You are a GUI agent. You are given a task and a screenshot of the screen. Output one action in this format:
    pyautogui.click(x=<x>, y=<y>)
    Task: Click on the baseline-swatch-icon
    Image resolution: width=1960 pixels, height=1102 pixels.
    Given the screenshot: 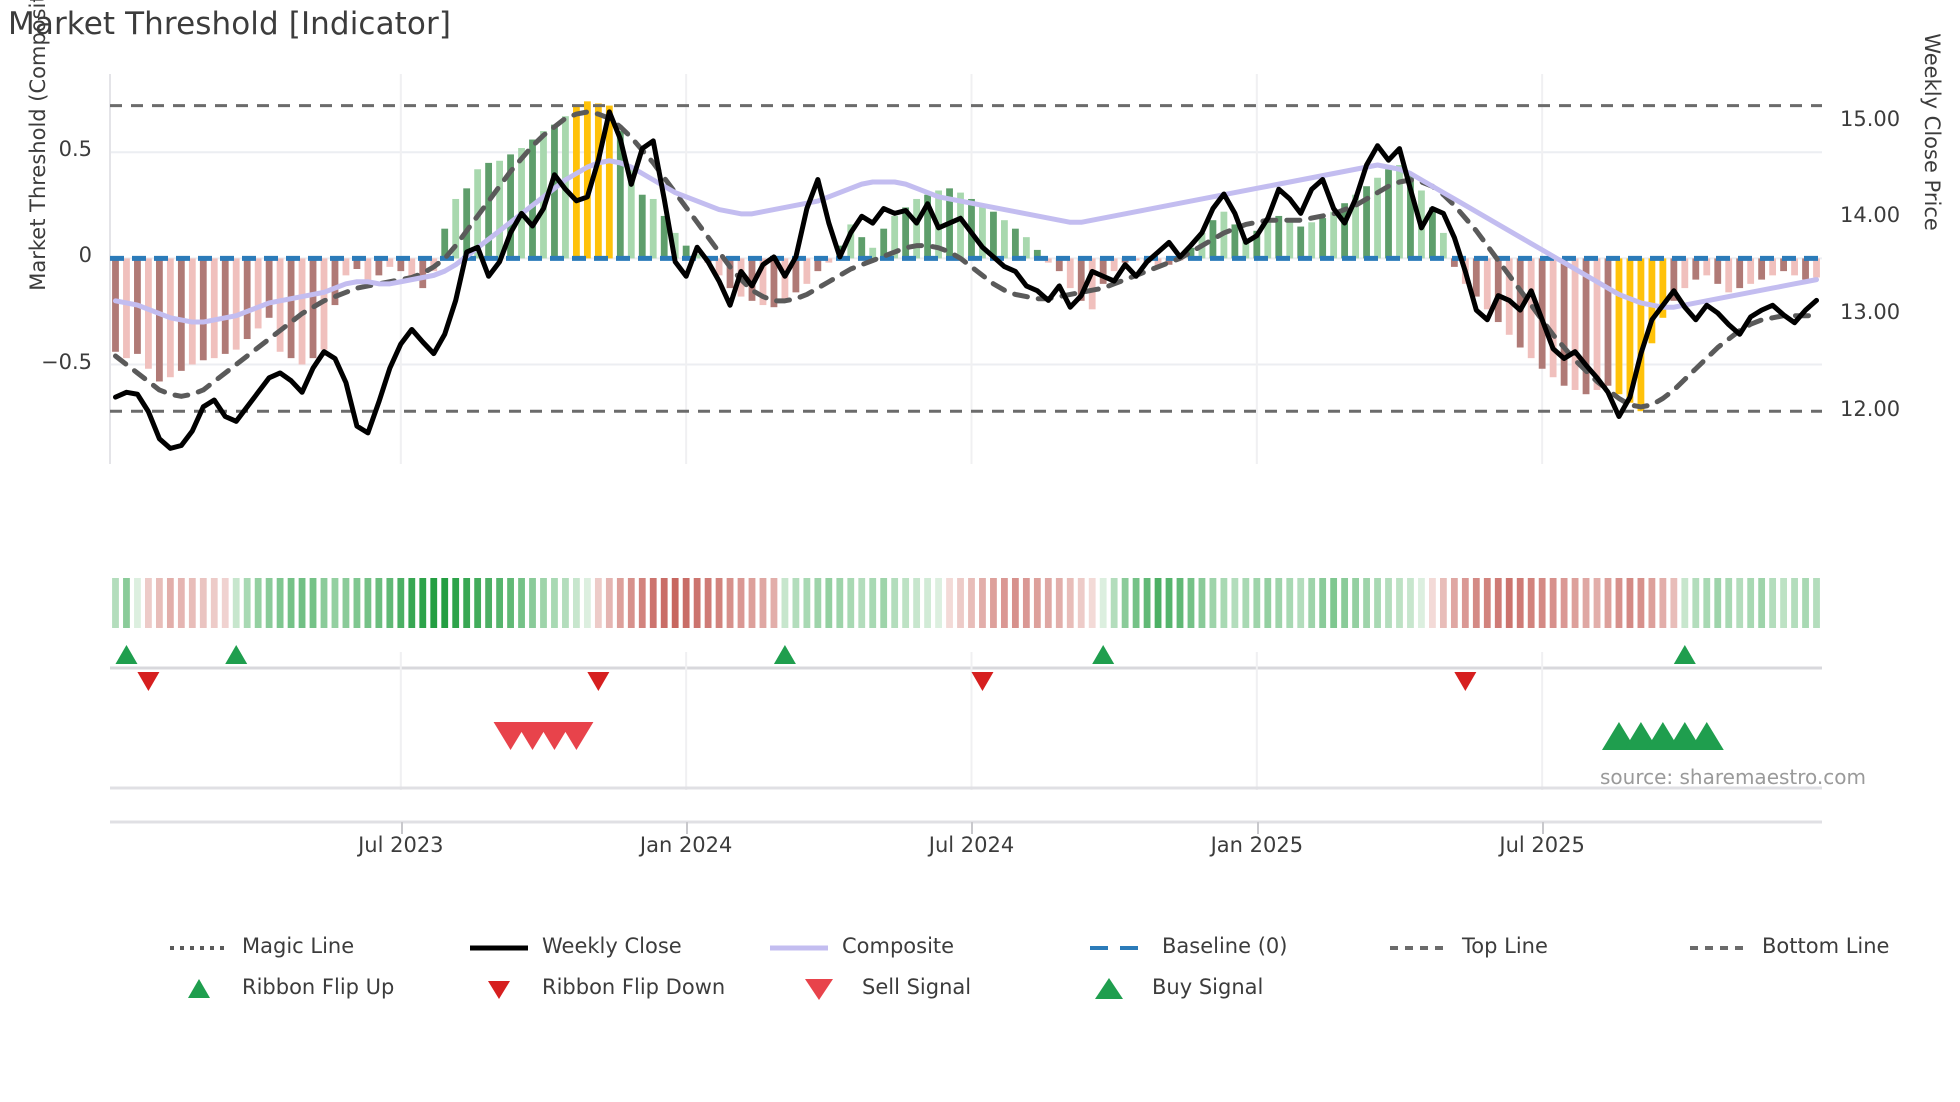 What is the action you would take?
    pyautogui.click(x=1119, y=946)
    